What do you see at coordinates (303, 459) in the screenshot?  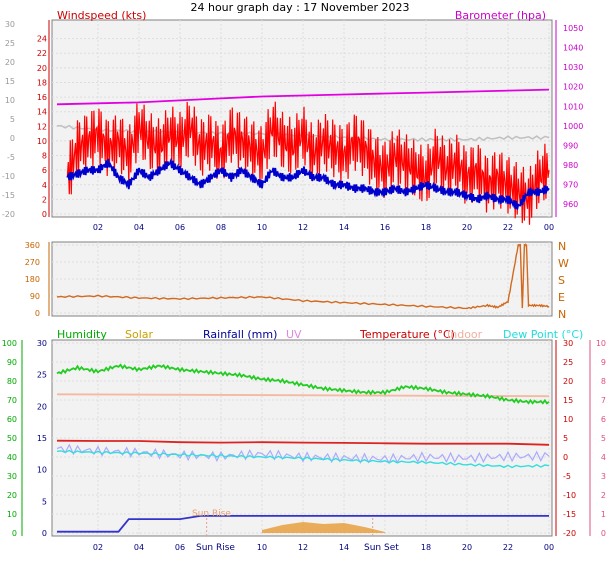 I see `dewpoint-line` at bounding box center [303, 459].